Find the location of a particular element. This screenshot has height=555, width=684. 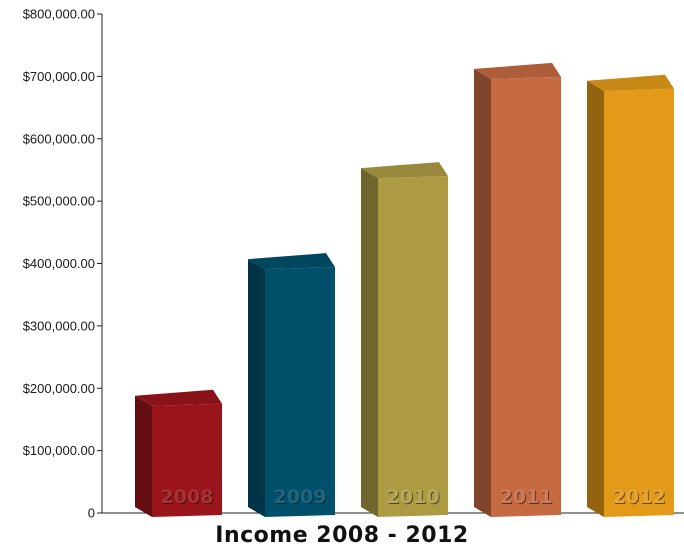

chart-title: Income 2008 - 2012 is located at coordinates (342, 535).